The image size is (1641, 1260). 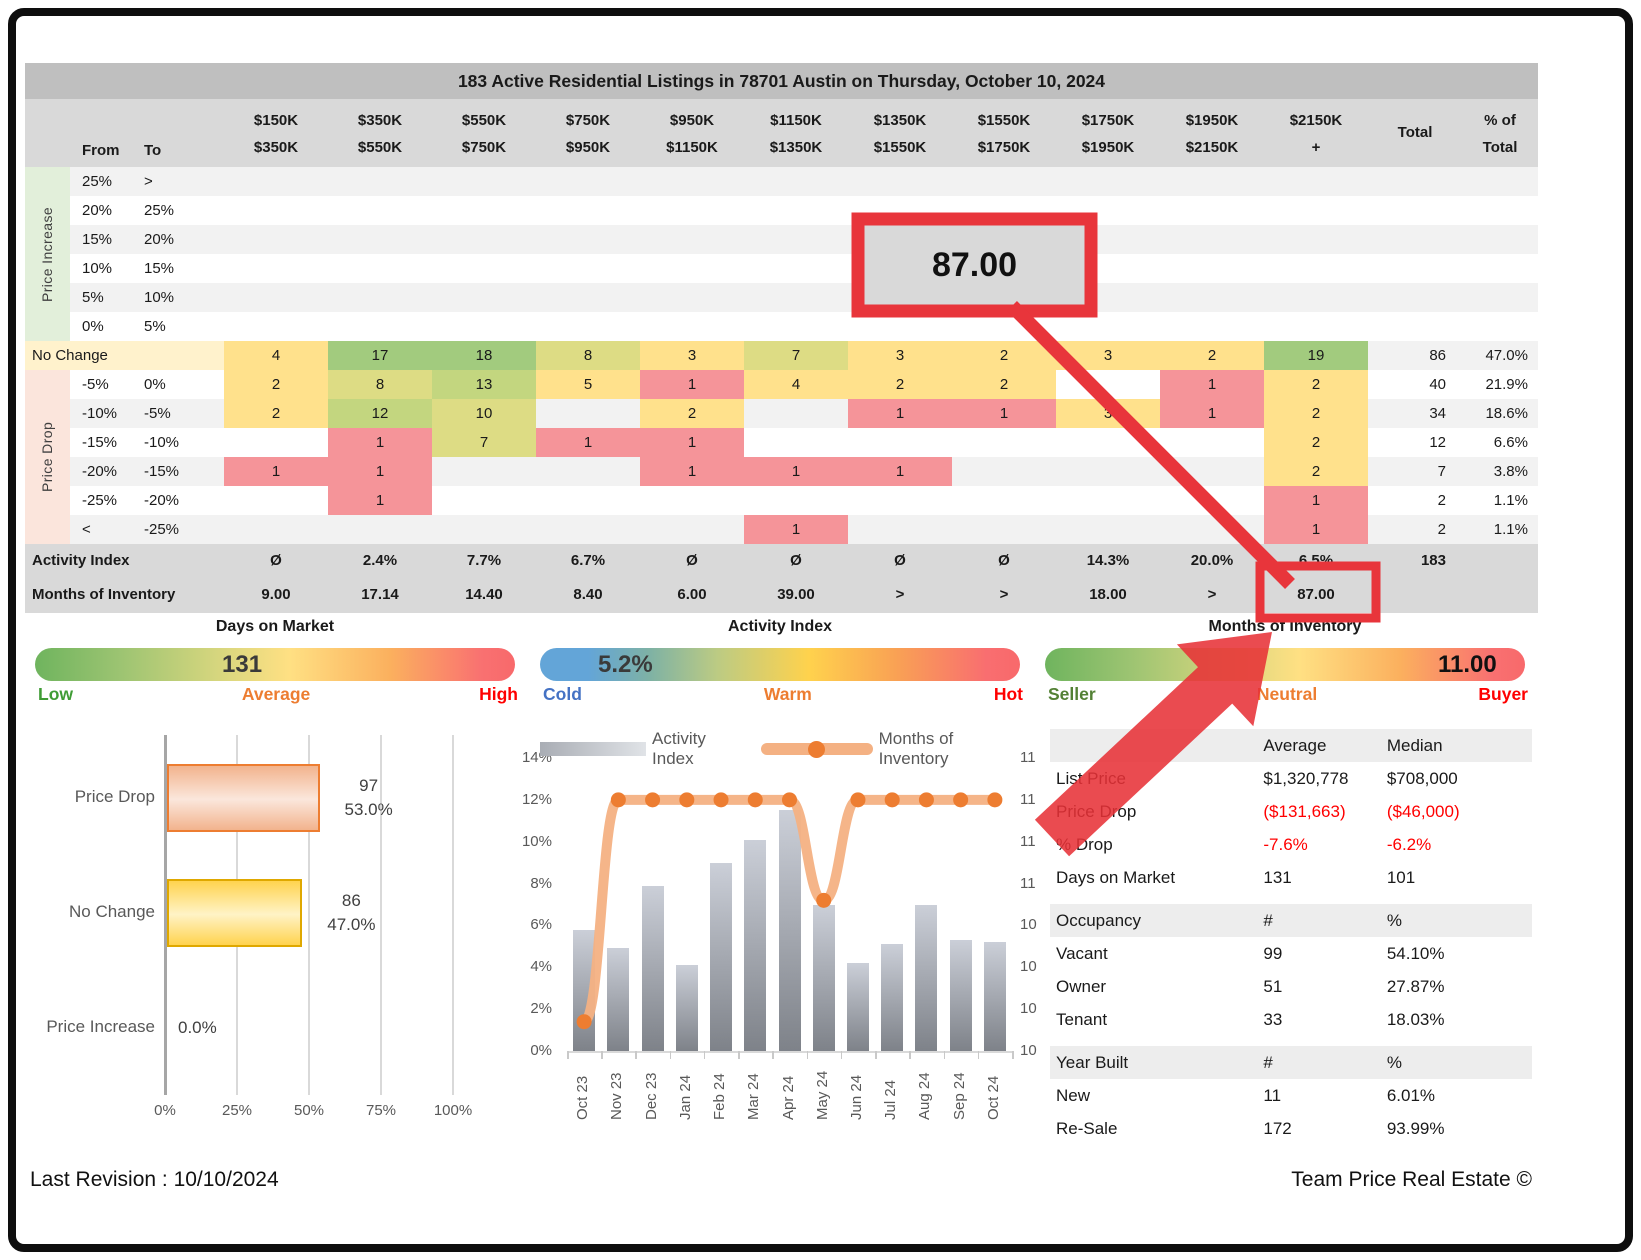 I want to click on year-built-header-label: Year Built, so click(x=1092, y=1062).